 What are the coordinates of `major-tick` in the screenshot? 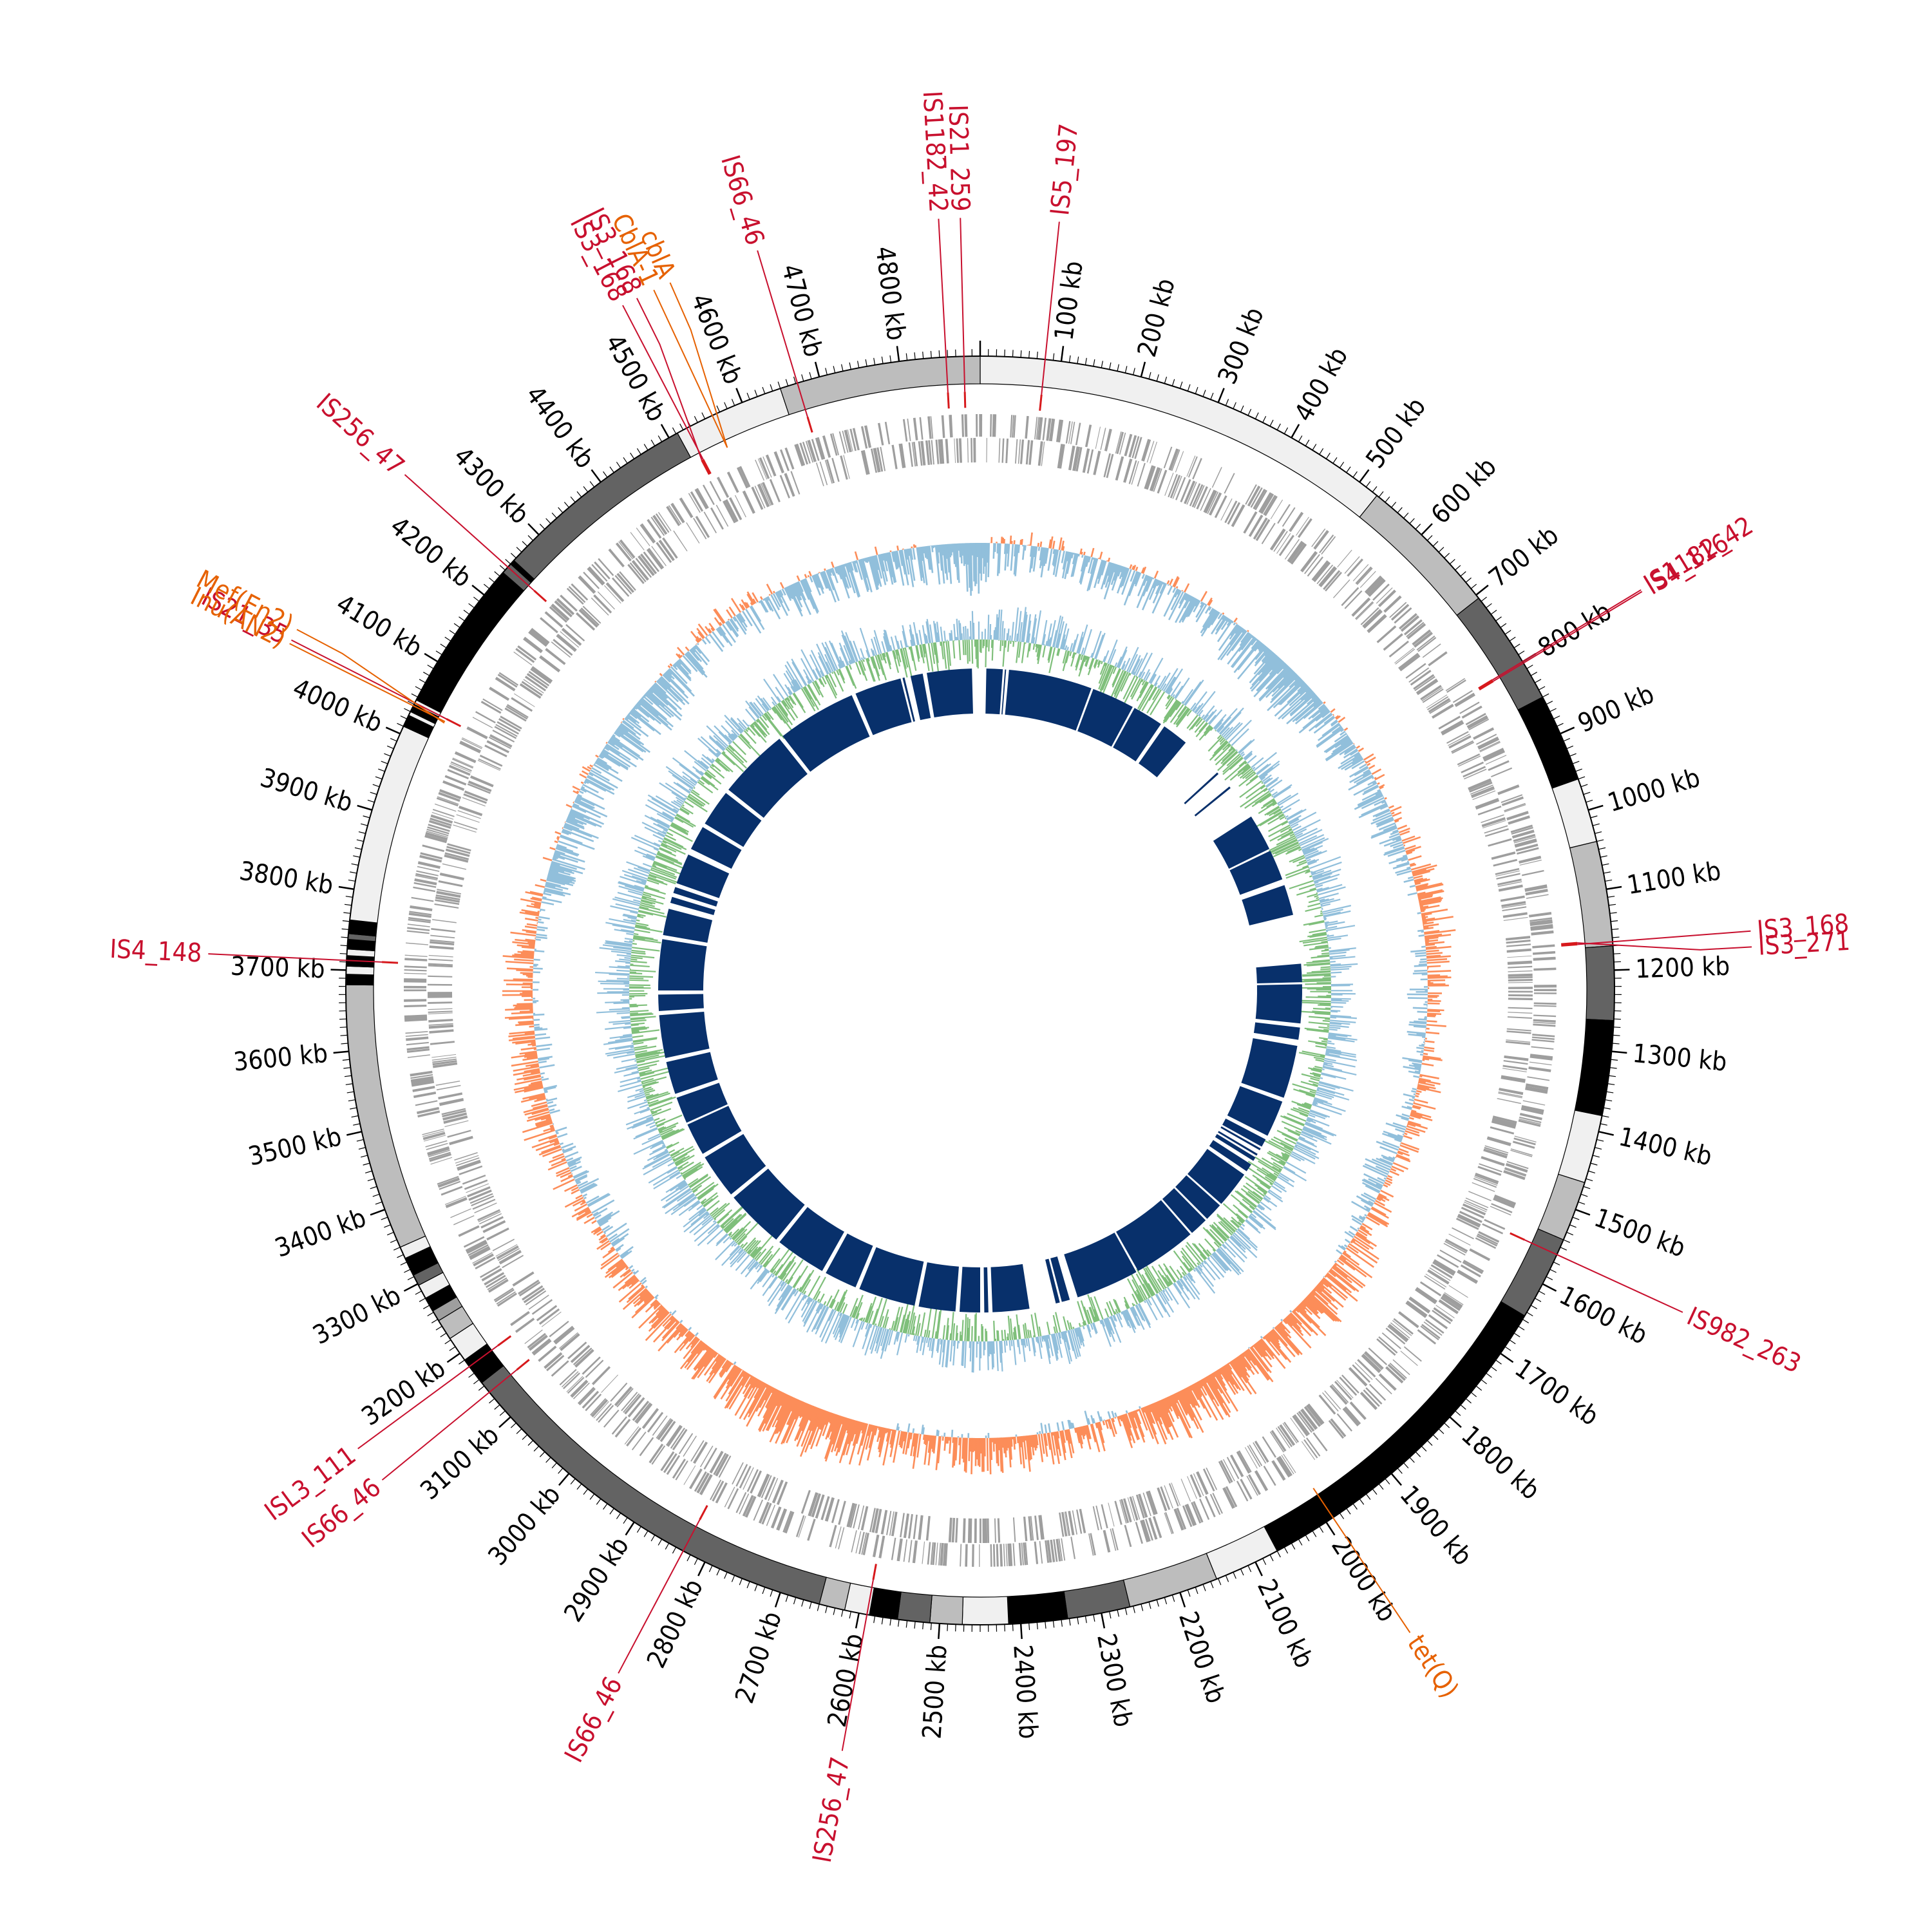 It's located at (1549, 1287).